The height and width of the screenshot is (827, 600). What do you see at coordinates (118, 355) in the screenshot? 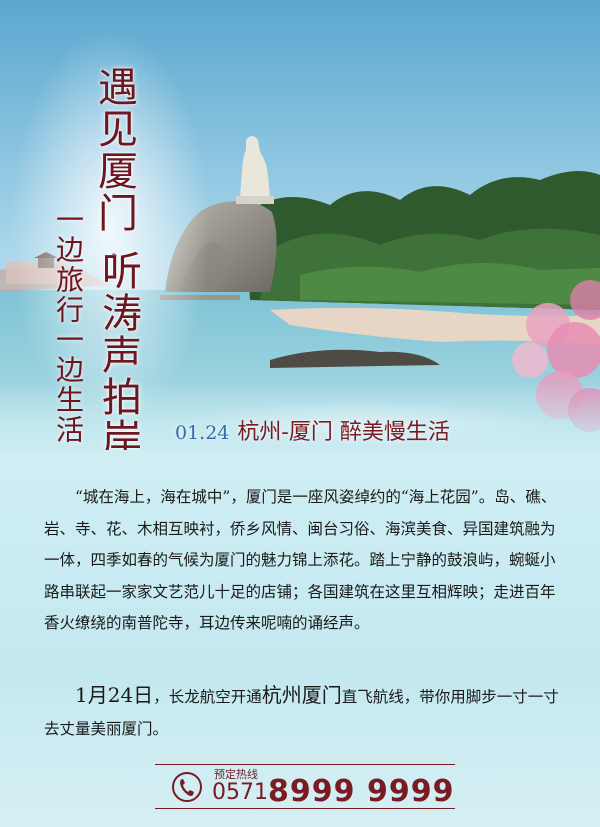
I see `headline-title-part2: 听涛声拍岸` at bounding box center [118, 355].